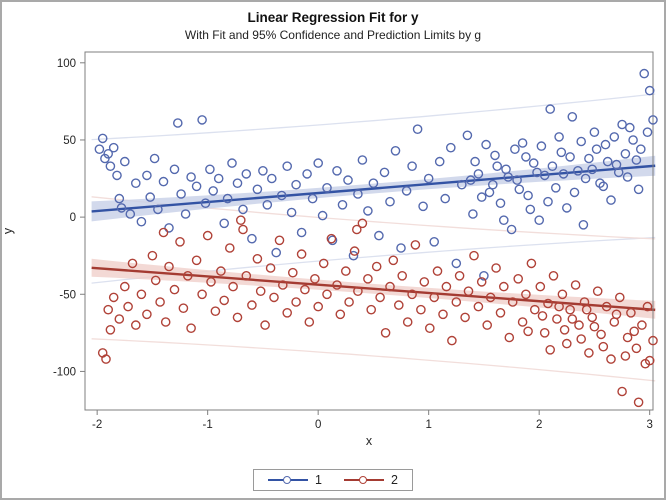 This screenshot has width=666, height=500. Describe the element at coordinates (333, 480) in the screenshot. I see `legend: 1 2` at that location.